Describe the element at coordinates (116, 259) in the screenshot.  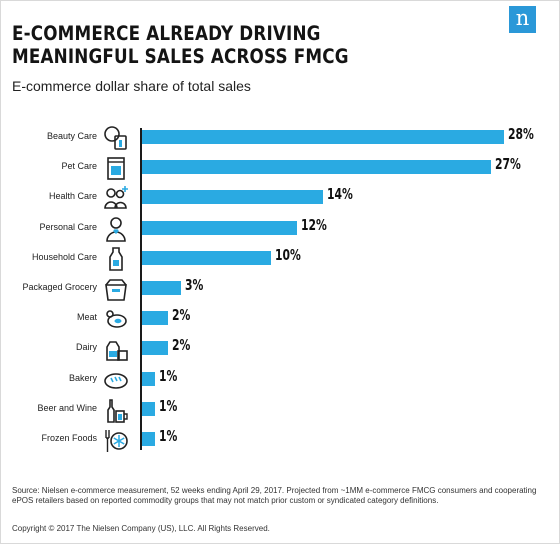
I see `household-care-icon` at that location.